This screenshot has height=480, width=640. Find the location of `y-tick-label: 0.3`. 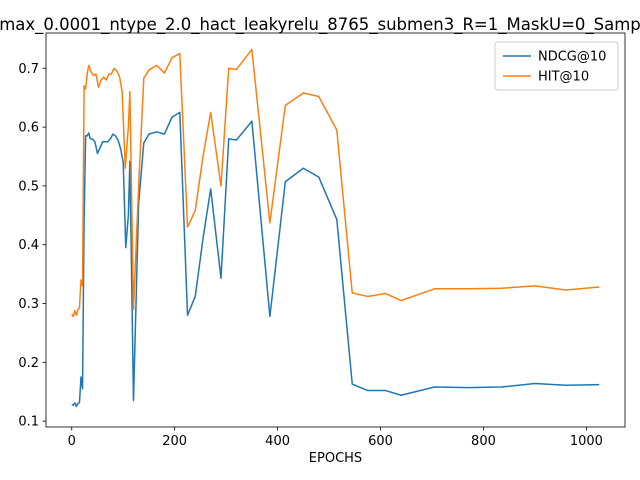

y-tick-label: 0.3 is located at coordinates (28, 304).